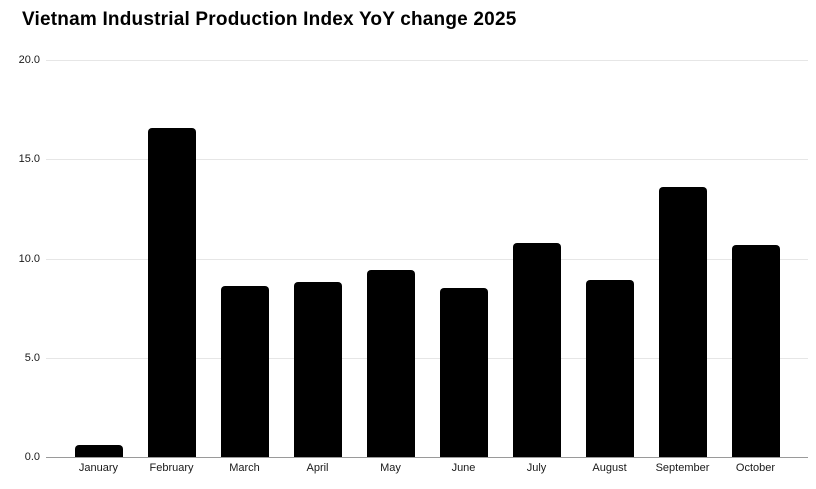 This screenshot has width=816, height=489. I want to click on bar-slot-june, so click(463, 258).